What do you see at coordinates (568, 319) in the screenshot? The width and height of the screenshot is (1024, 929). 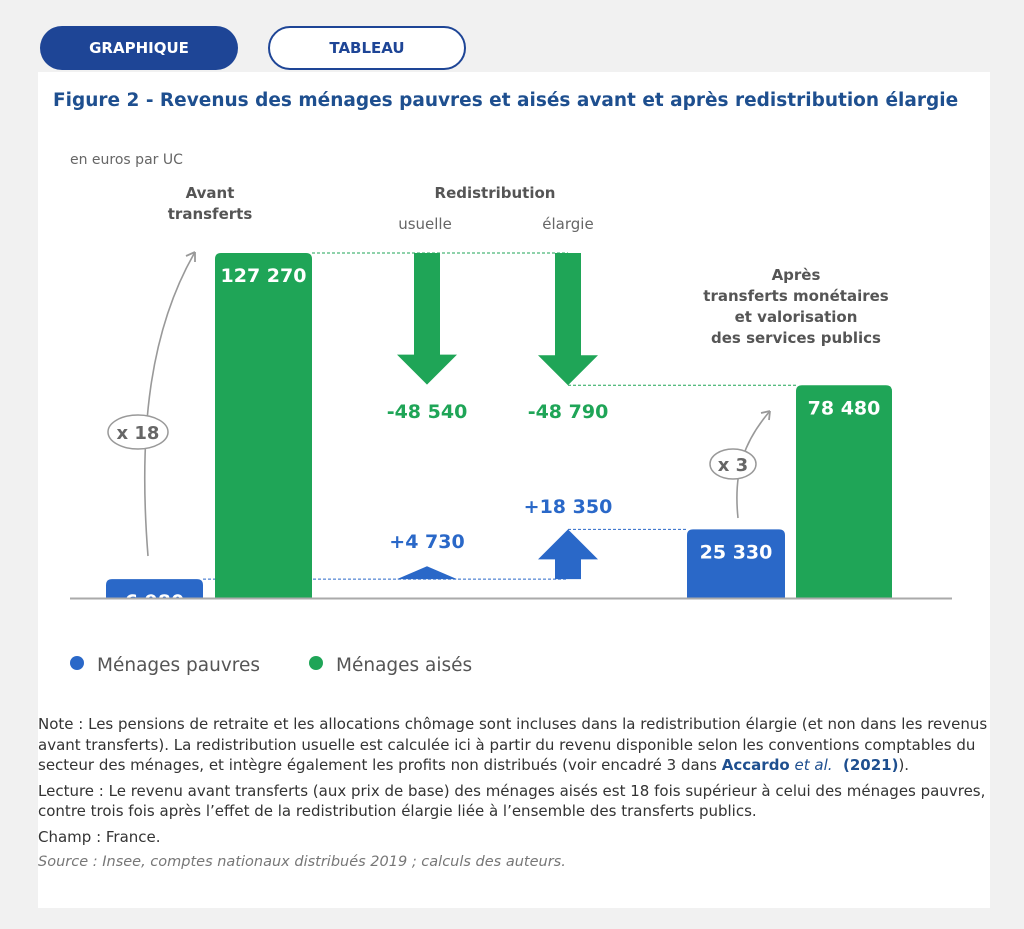 I see `arrow-down-extended-icon` at bounding box center [568, 319].